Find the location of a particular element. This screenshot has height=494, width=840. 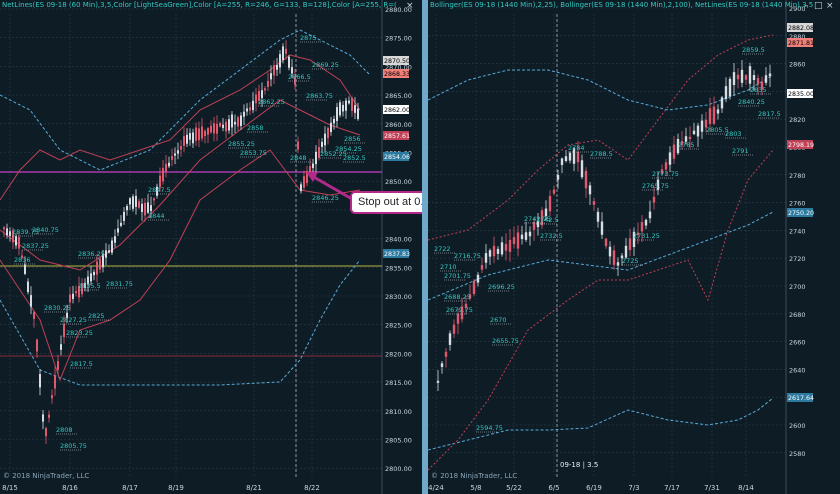

net-line-label: 2830.25 is located at coordinates (57, 308).